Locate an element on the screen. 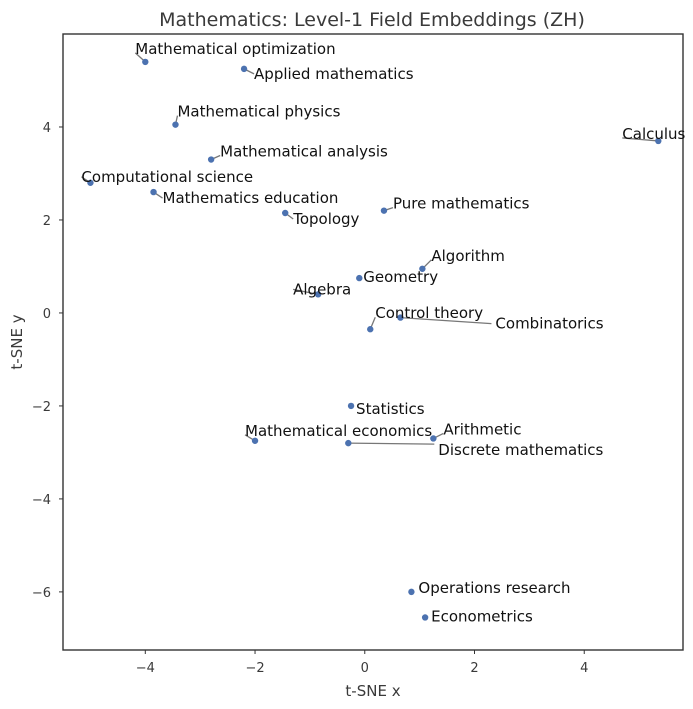  y-tick-label: −4 is located at coordinates (41, 500).